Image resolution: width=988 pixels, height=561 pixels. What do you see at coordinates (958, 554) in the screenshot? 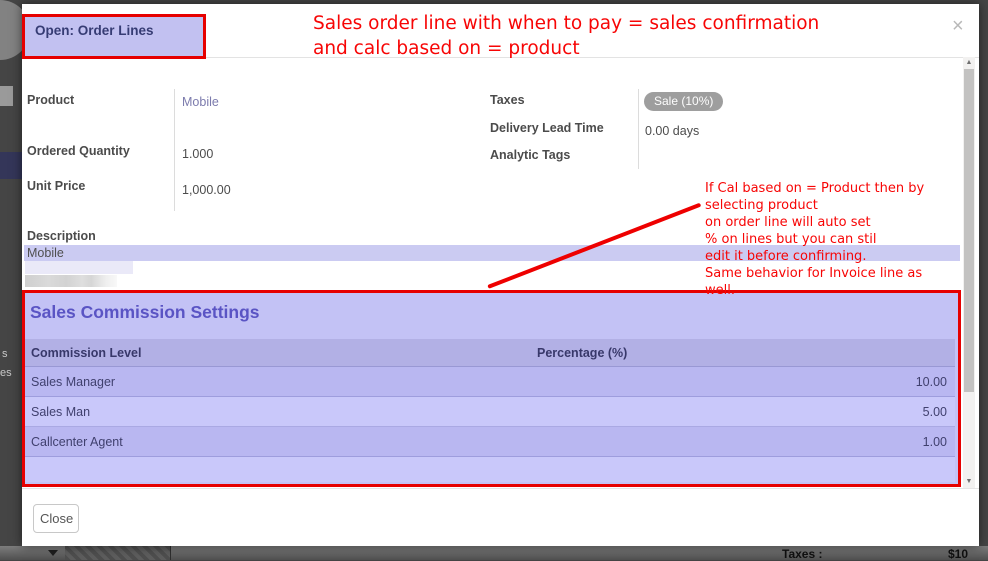
I see `background-taxes-value: $10` at bounding box center [958, 554].